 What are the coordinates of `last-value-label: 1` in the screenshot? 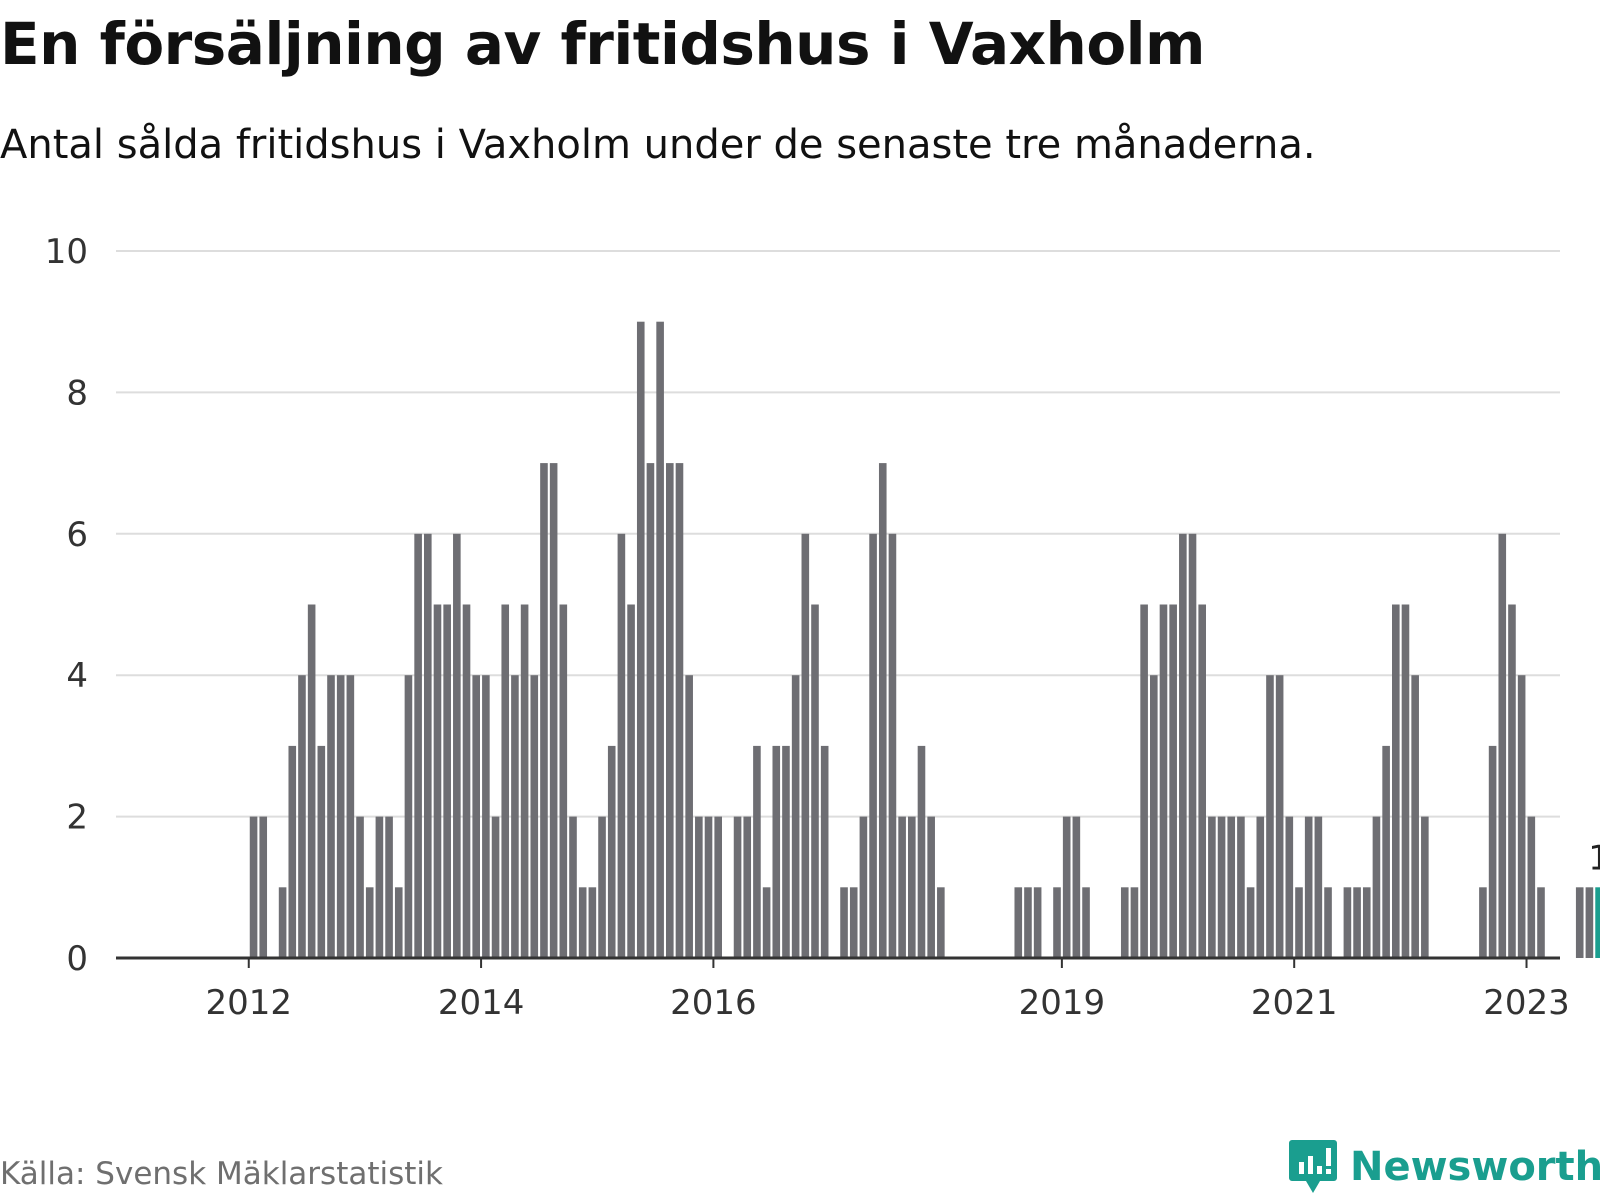 It's located at (1594, 858).